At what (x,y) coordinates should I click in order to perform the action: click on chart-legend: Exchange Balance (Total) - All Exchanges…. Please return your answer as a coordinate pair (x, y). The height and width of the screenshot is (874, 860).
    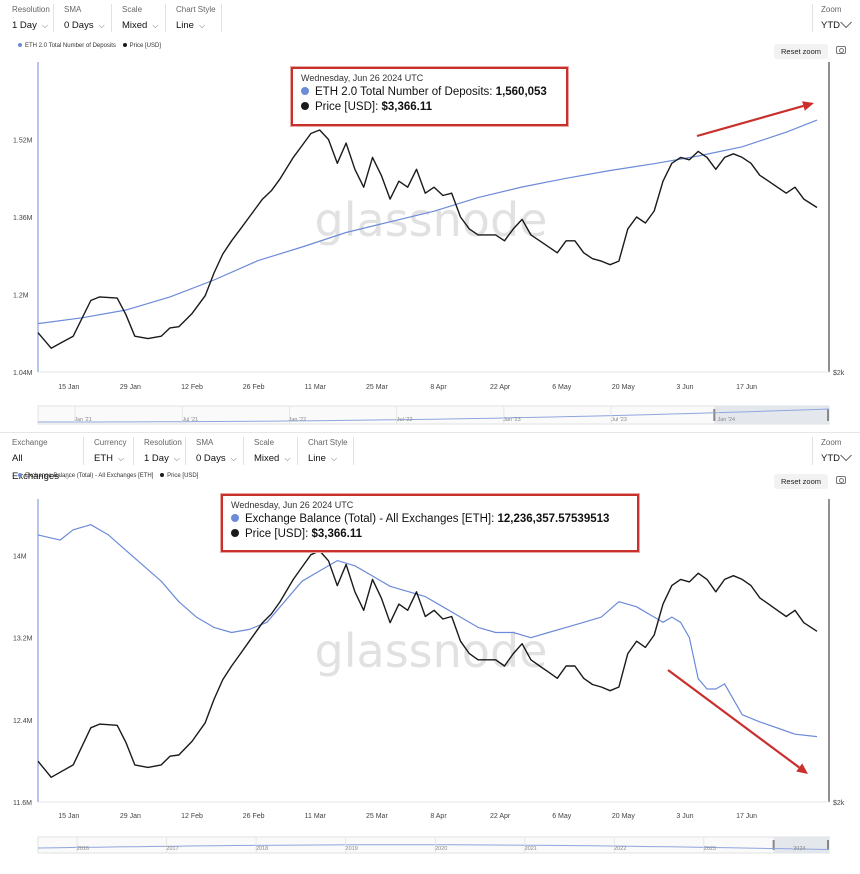
    Looking at the image, I should click on (108, 476).